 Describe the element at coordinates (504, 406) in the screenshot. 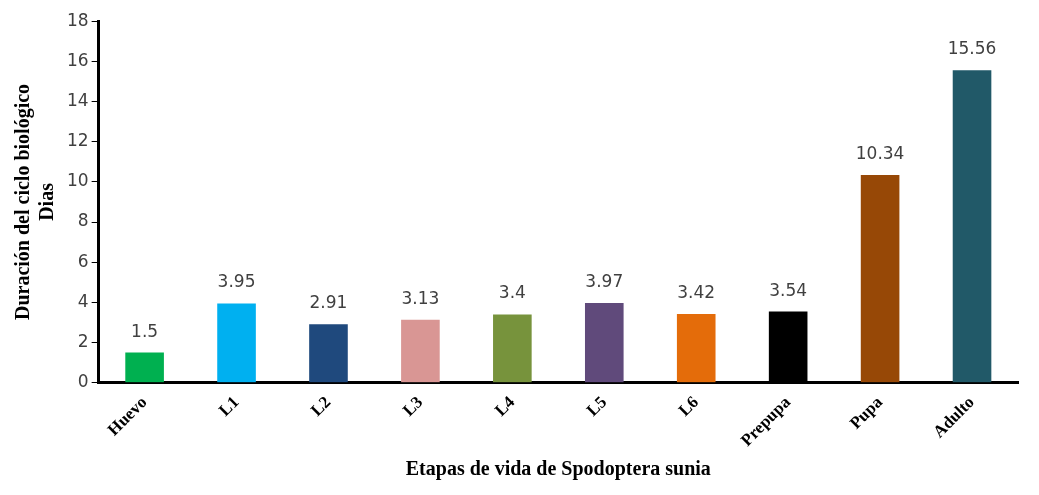

I see `x-tick-label: L4` at that location.